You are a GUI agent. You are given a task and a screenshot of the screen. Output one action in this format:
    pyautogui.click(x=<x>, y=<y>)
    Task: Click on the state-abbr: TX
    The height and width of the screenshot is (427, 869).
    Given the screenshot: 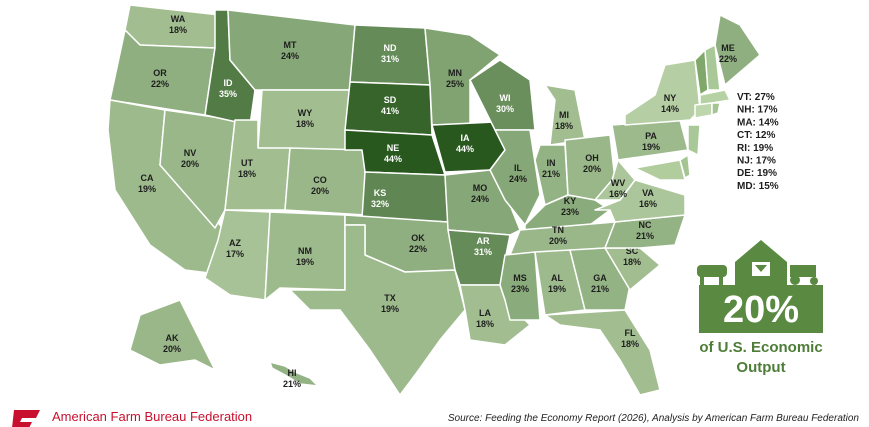 What is the action you would take?
    pyautogui.click(x=390, y=298)
    